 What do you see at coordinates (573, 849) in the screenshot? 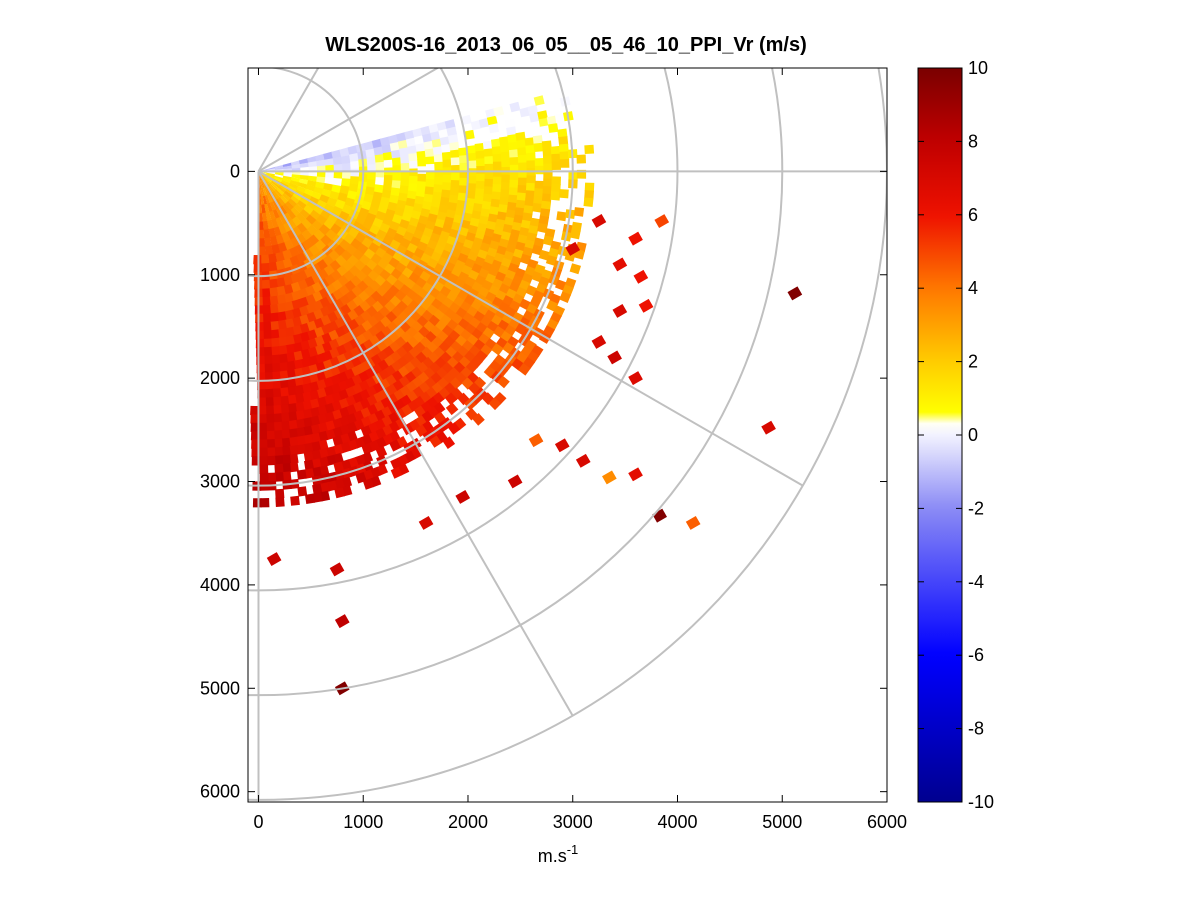
I see `x-axis-label-superscript: -1` at bounding box center [573, 849].